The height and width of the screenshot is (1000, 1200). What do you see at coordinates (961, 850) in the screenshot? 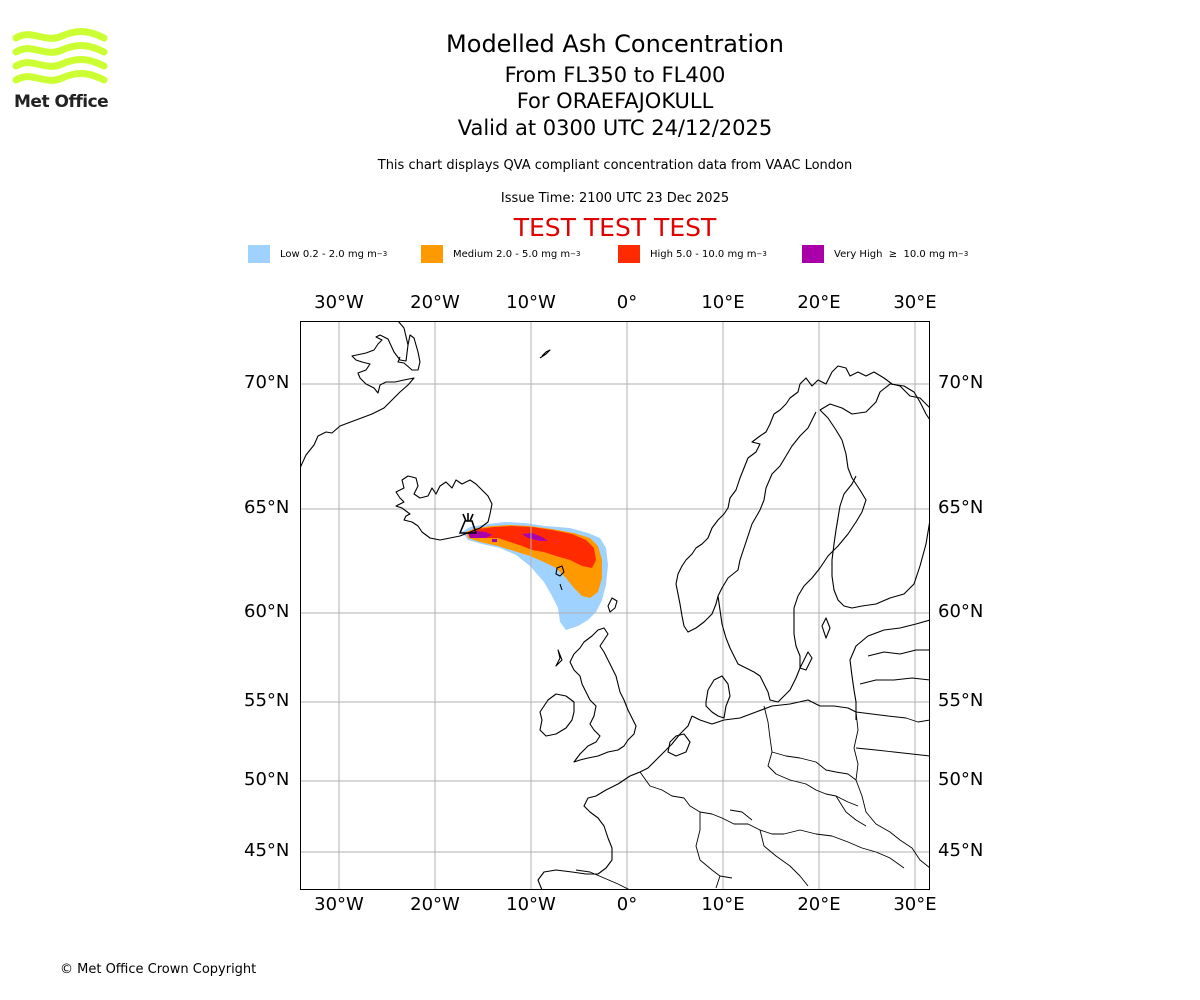
I see `lat-label-right: 45°N` at bounding box center [961, 850].